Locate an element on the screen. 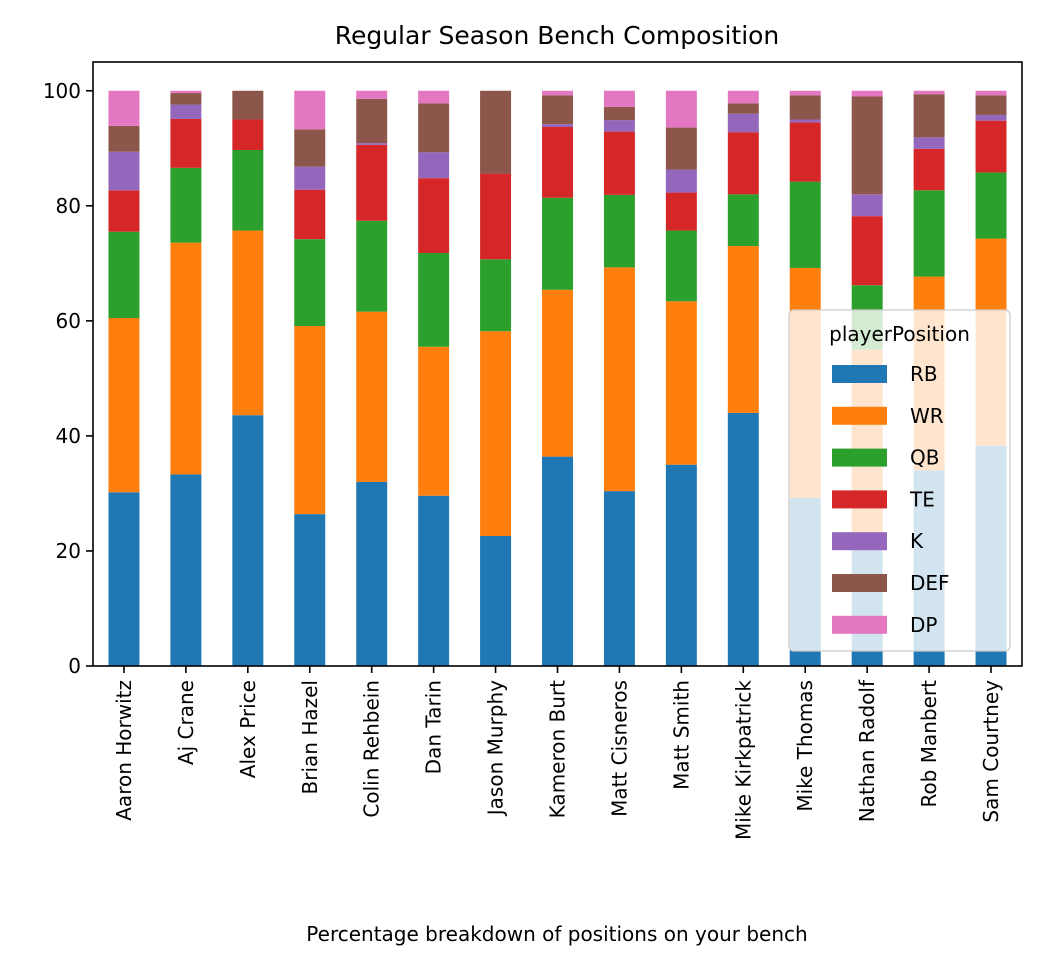 The width and height of the screenshot is (1042, 968). x-tick-label: Jason Murphy is located at coordinates (496, 748).